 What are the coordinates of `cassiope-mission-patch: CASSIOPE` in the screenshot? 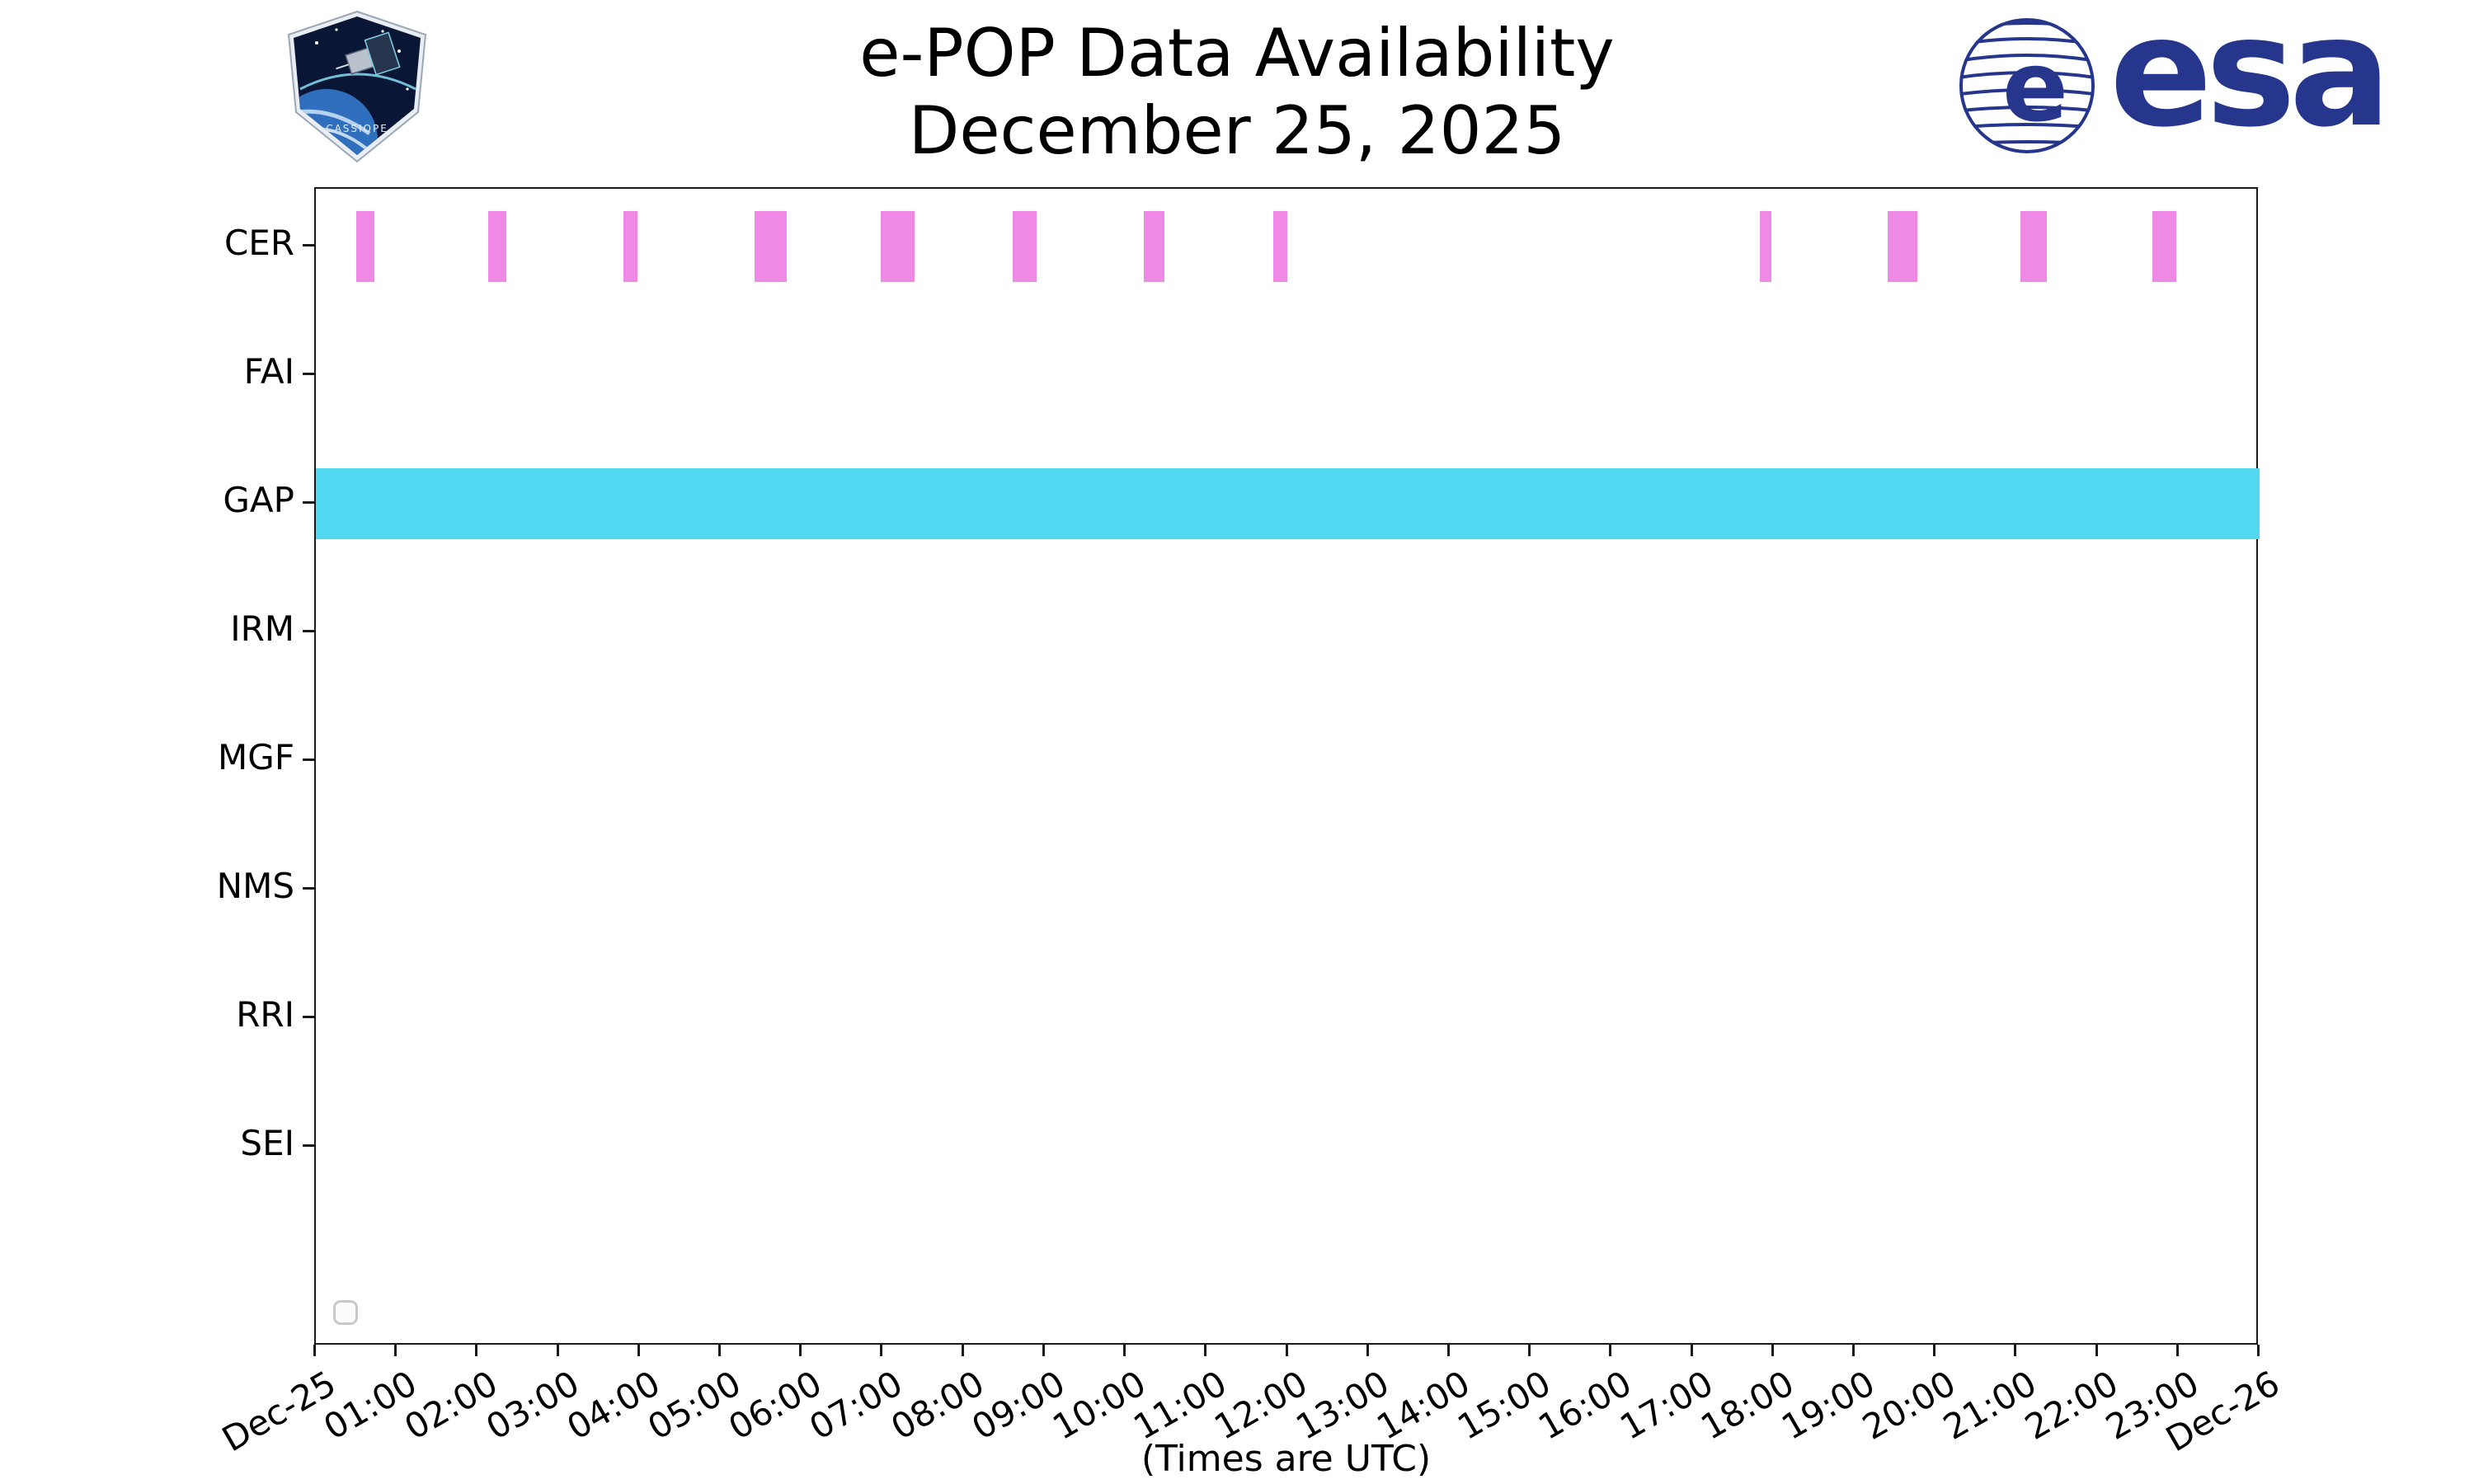 It's located at (357, 86).